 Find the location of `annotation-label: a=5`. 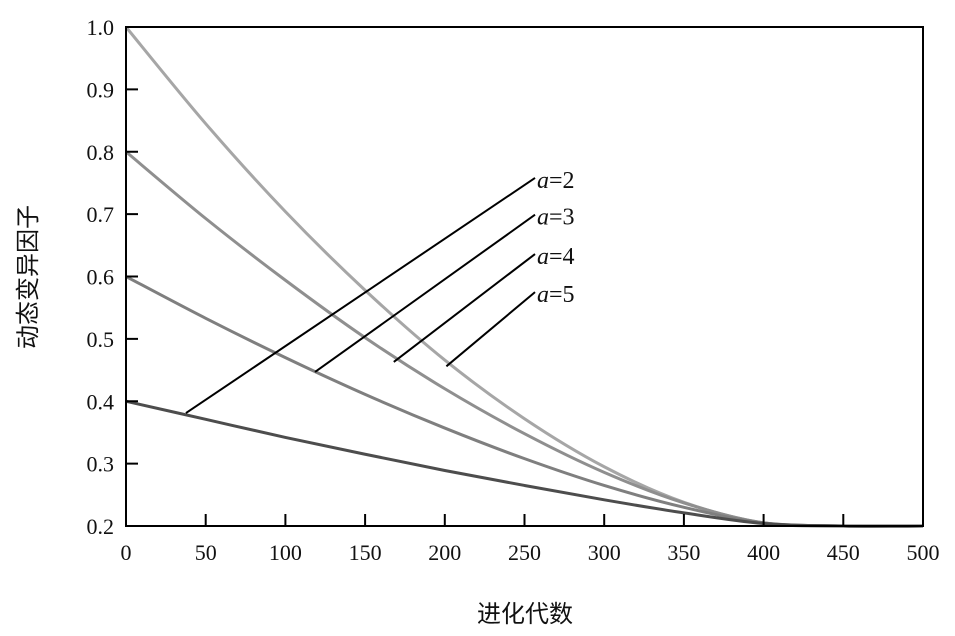

annotation-label: a=5 is located at coordinates (556, 295).